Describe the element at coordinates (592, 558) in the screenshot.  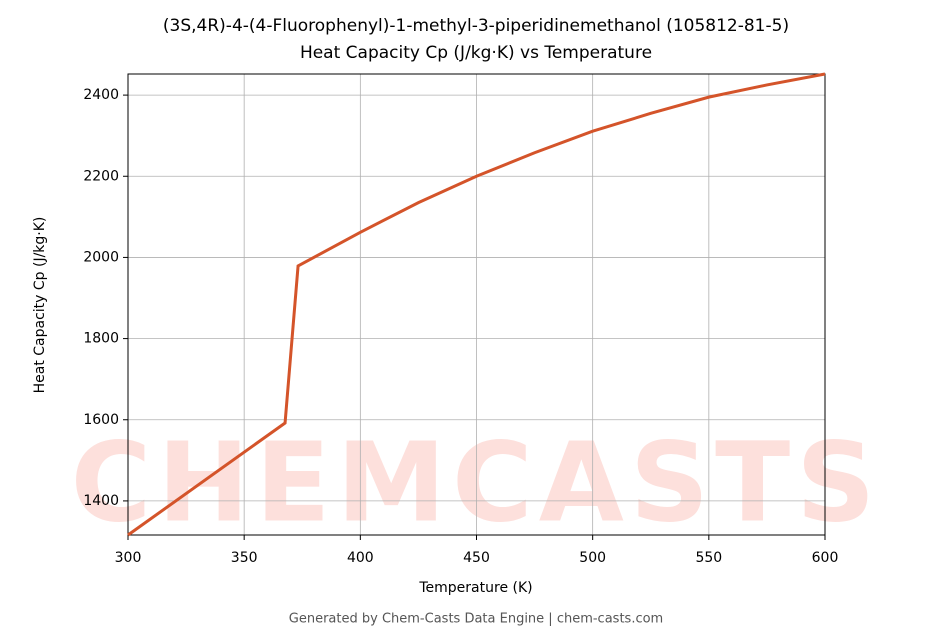
I see `x-tick-label: 500` at that location.